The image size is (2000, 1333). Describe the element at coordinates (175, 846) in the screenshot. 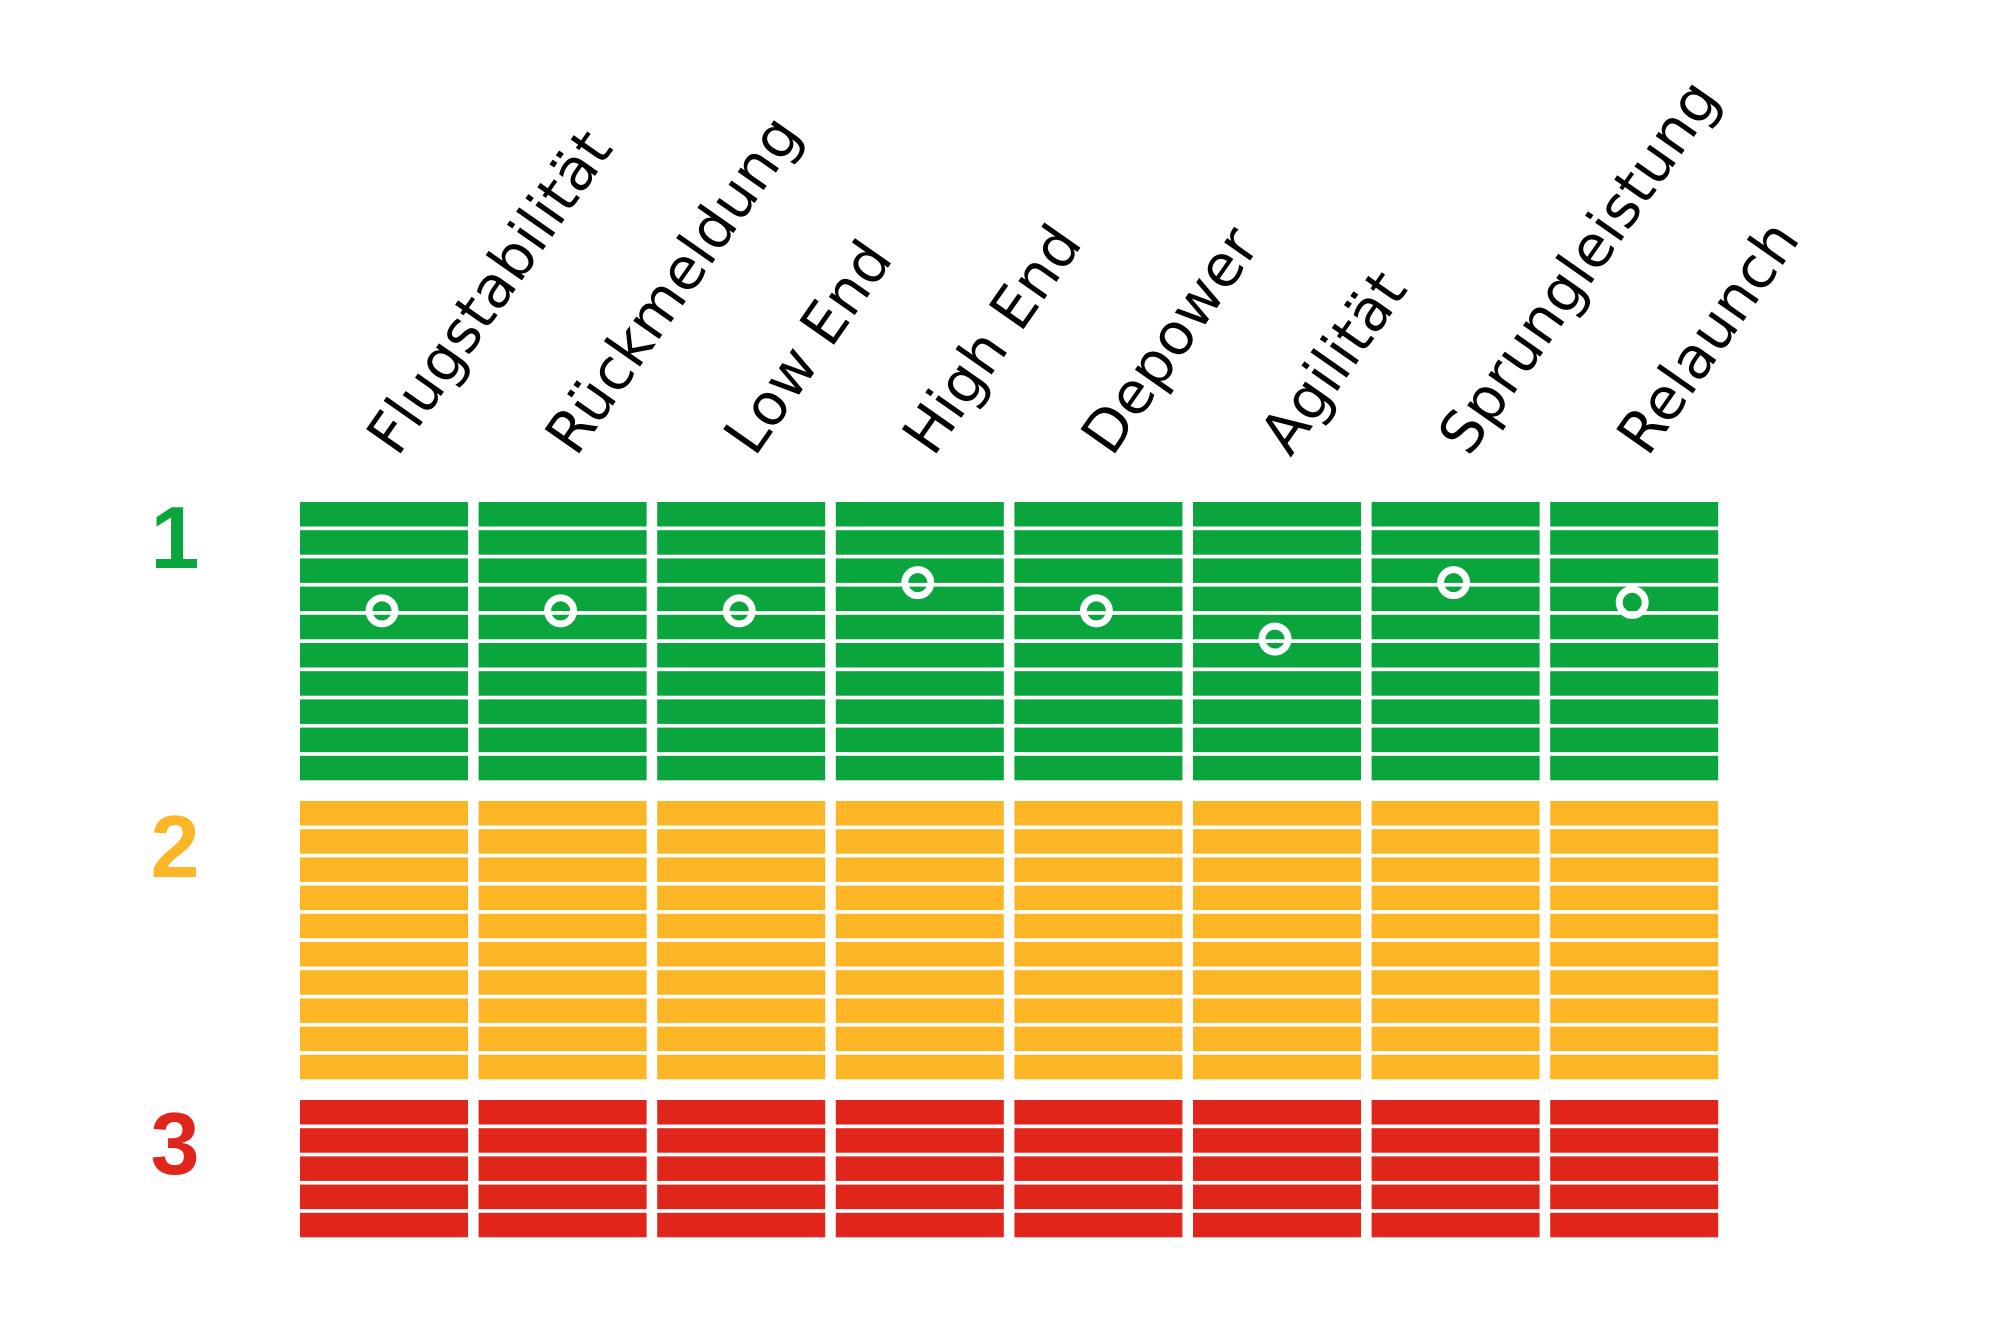

I see `zone-label: 2` at that location.